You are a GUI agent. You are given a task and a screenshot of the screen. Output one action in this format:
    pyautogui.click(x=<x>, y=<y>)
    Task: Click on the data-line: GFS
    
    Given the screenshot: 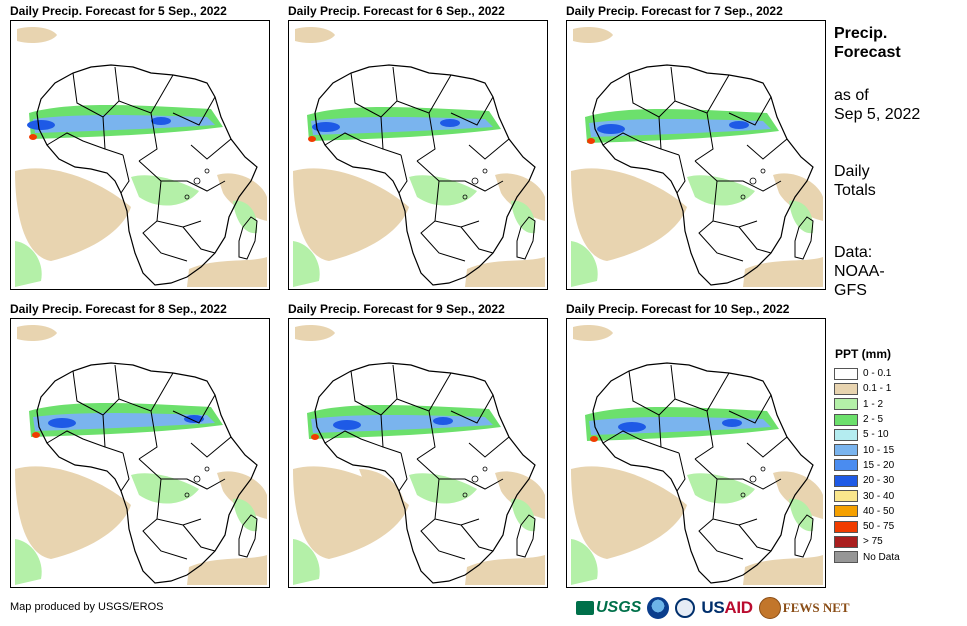 What is the action you would take?
    pyautogui.click(x=850, y=290)
    